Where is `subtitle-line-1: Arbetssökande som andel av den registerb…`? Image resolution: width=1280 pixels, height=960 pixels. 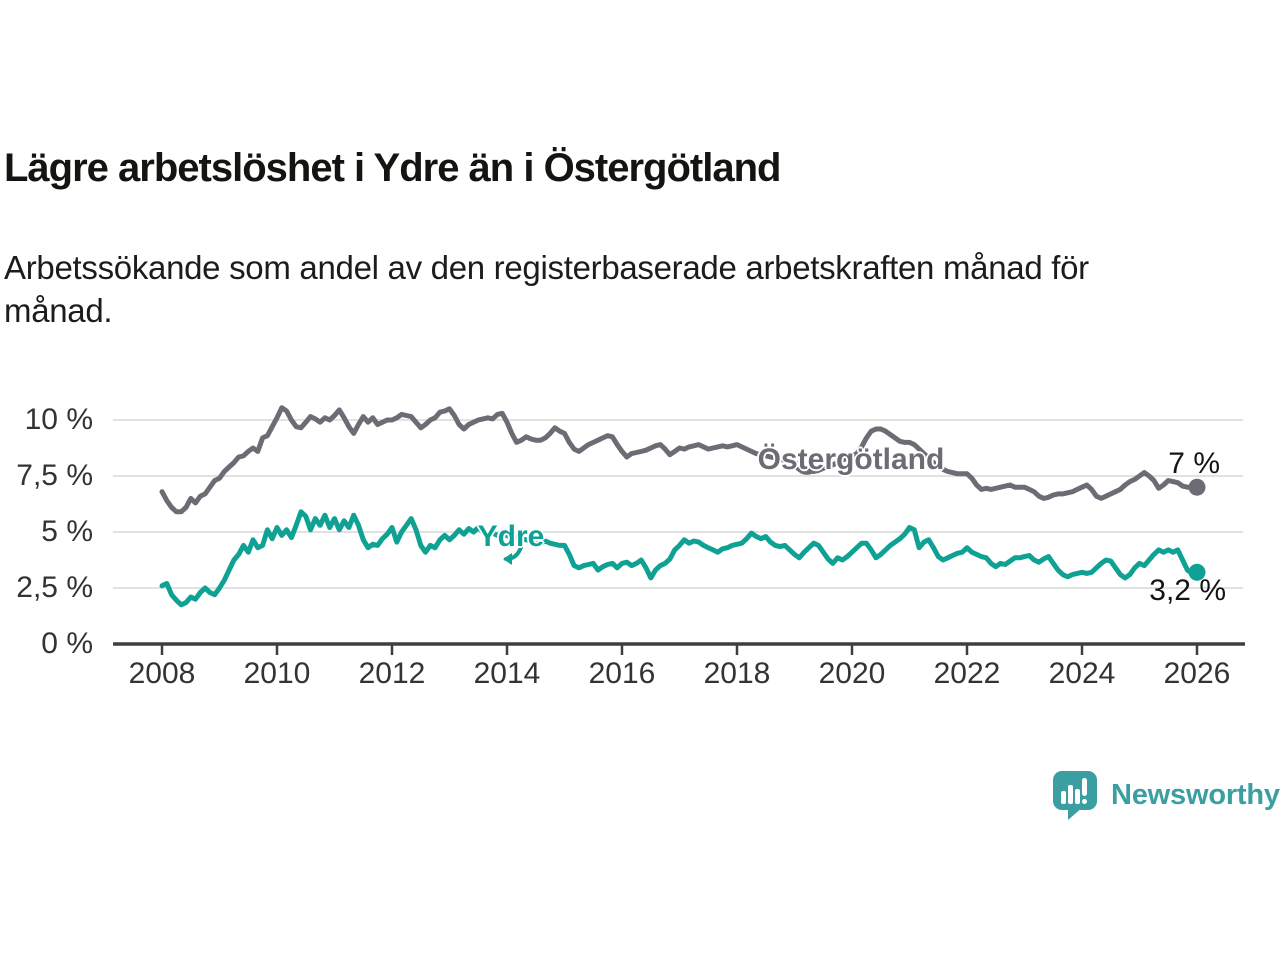
subtitle-line-1: Arbetssökande som andel av den registerb… is located at coordinates (546, 267).